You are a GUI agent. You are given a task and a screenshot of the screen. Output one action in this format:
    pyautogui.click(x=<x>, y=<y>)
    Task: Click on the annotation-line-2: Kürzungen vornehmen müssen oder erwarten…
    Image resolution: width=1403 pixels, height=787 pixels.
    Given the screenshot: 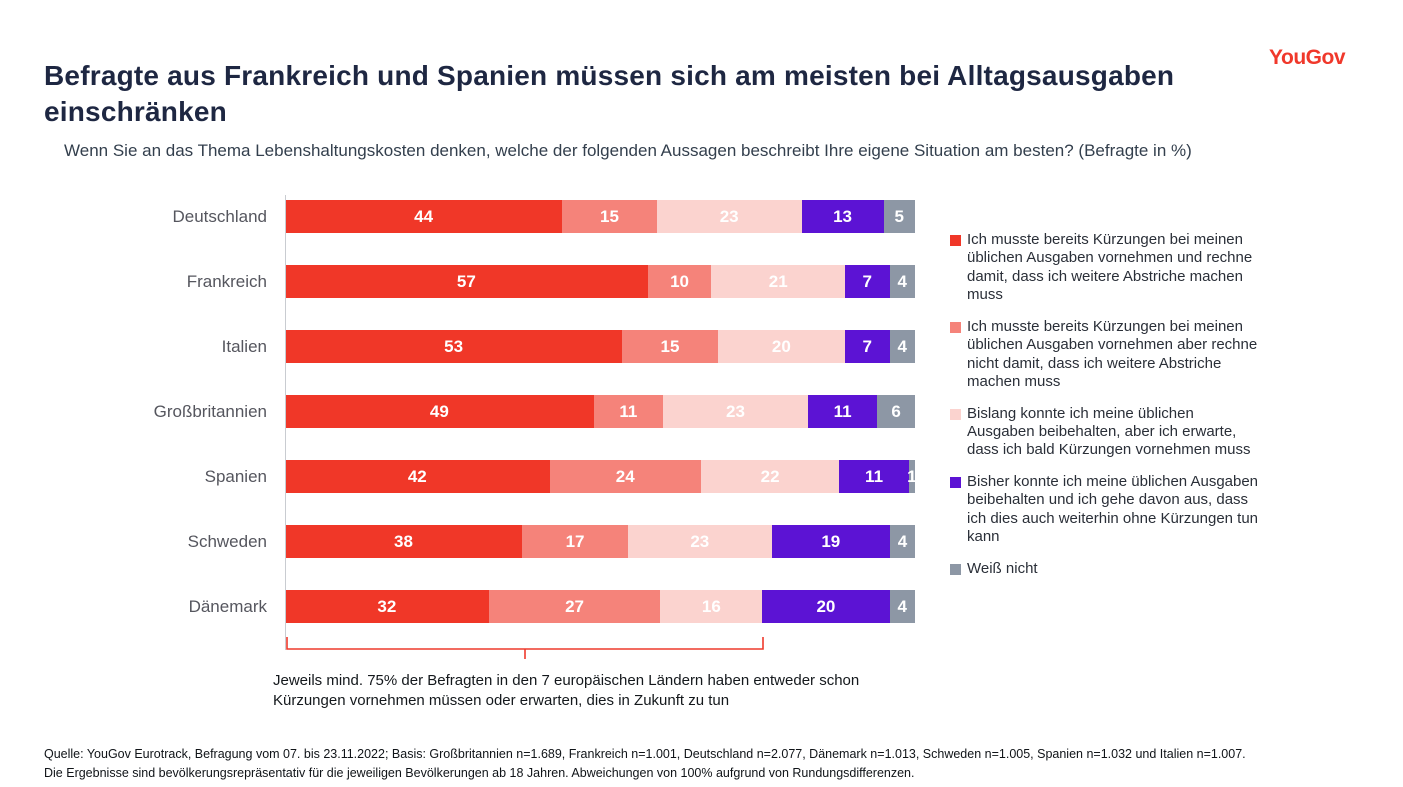 What is the action you would take?
    pyautogui.click(x=501, y=701)
    